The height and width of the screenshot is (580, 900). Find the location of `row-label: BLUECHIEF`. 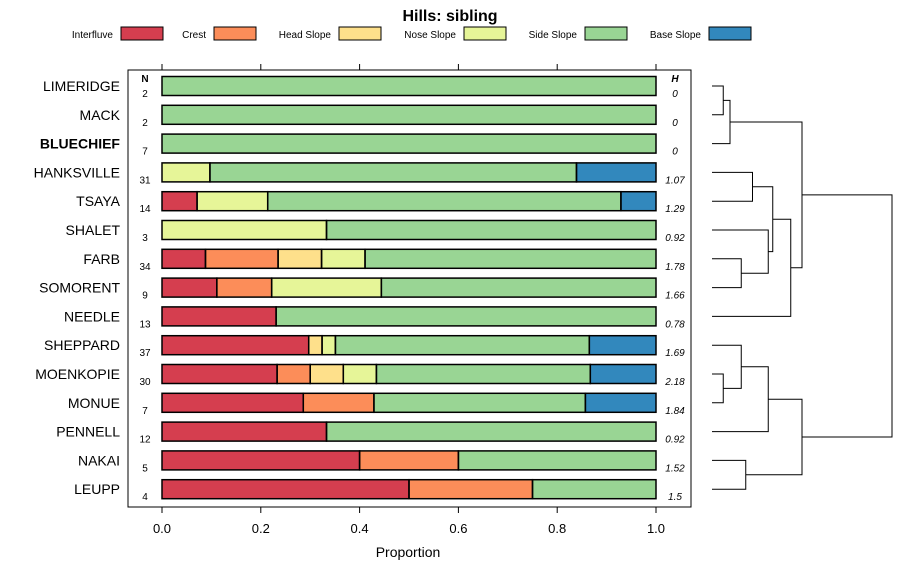

row-label: BLUECHIEF is located at coordinates (80, 144).